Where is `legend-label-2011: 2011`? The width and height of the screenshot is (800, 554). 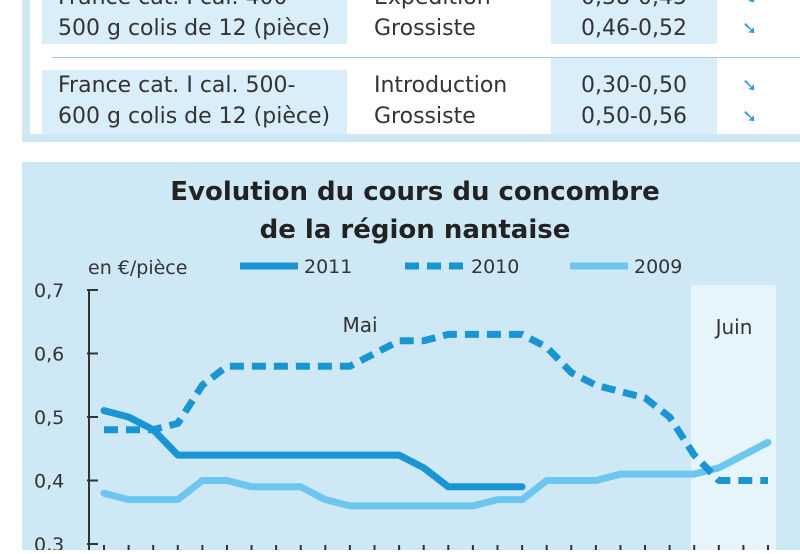 legend-label-2011: 2011 is located at coordinates (328, 267).